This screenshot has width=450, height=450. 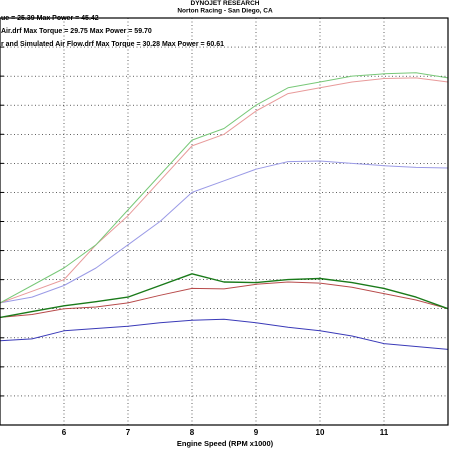 I want to click on x-tick-label-10: 10, so click(x=320, y=432).